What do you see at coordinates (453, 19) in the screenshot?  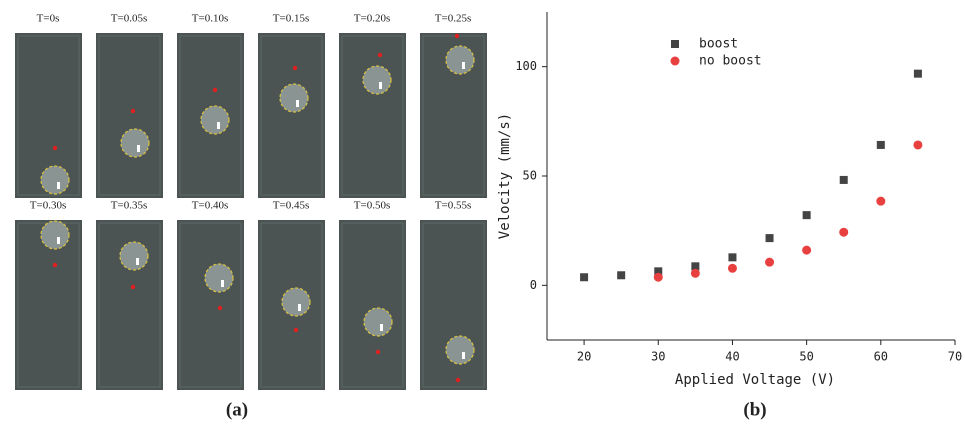 I see `frame-label: T=0.25s` at bounding box center [453, 19].